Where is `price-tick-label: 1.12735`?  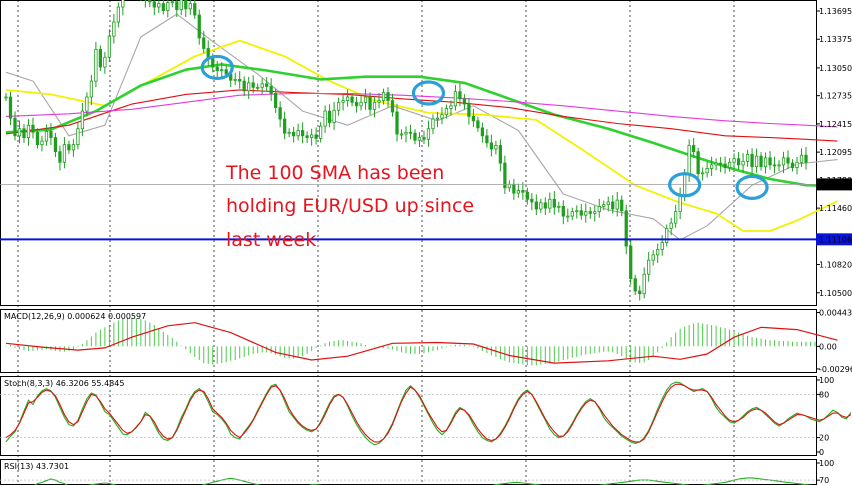
price-tick-label: 1.12735 is located at coordinates (835, 96).